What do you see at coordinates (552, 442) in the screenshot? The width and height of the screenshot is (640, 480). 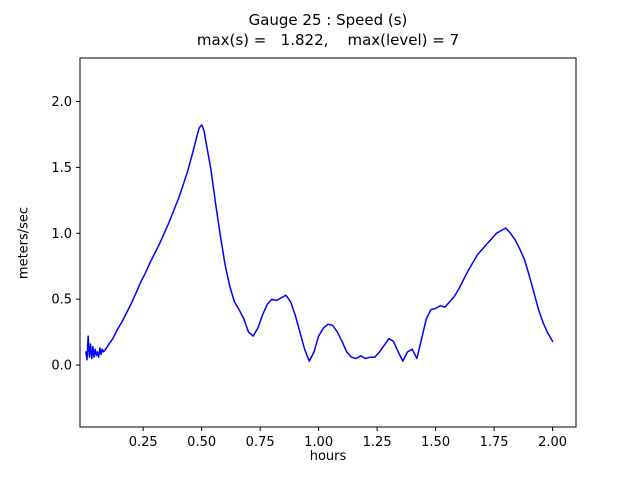 I see `x-tick-label: 2.00` at bounding box center [552, 442].